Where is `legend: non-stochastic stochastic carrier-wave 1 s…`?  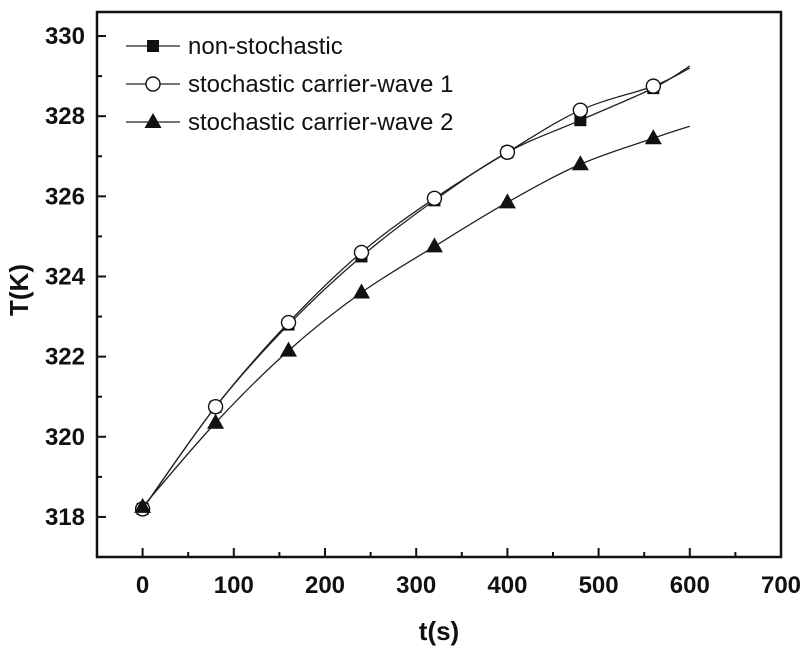 legend: non-stochastic stochastic carrier-wave 1 s… is located at coordinates (289, 84).